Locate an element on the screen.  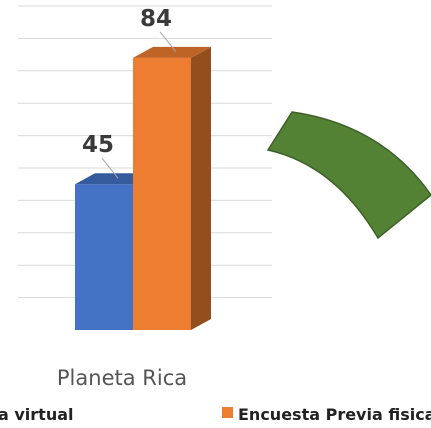
value-label-fisica: 84 is located at coordinates (156, 19).